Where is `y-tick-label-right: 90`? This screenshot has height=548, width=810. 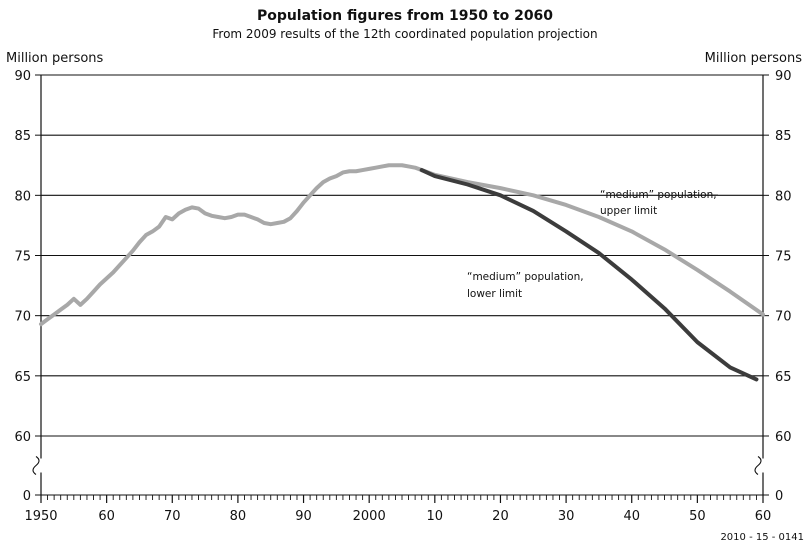
y-tick-label-right: 90 is located at coordinates (783, 76).